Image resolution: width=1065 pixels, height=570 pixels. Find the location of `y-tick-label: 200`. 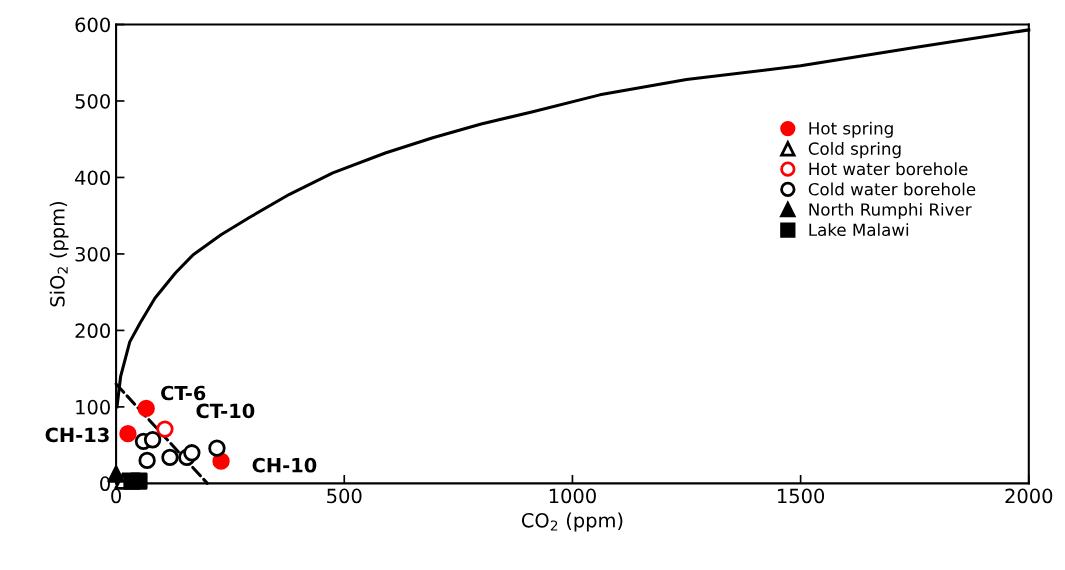

y-tick-label: 200 is located at coordinates (92, 331).